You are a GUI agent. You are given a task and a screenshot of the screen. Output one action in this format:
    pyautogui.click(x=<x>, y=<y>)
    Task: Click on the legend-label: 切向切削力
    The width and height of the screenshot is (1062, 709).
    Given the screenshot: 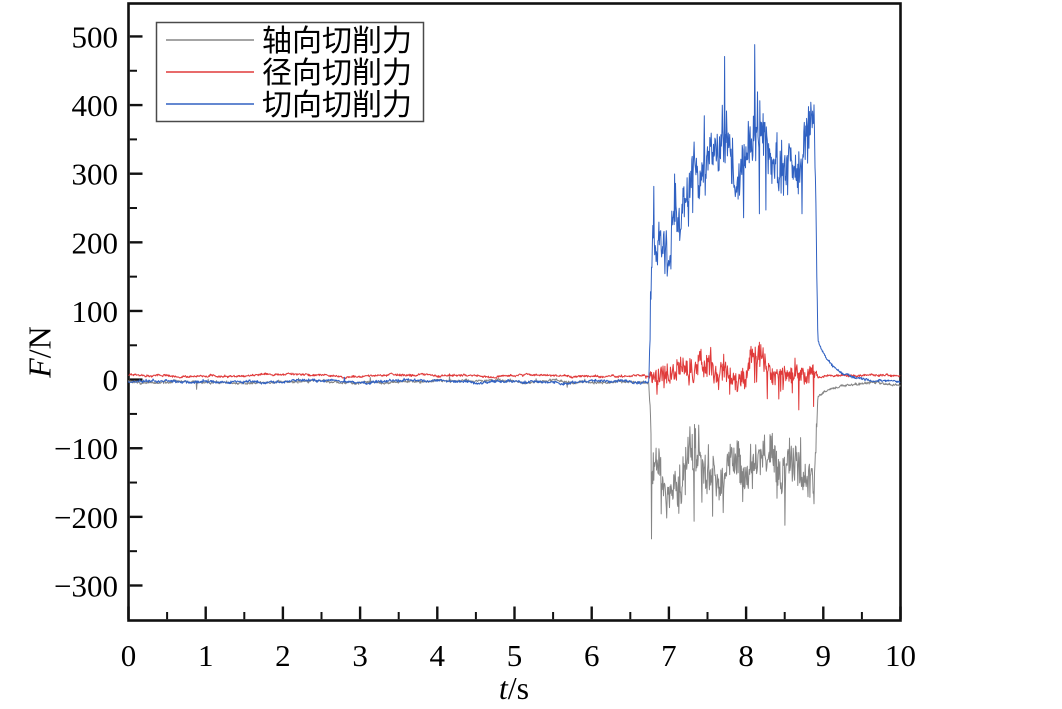 What is the action you would take?
    pyautogui.click(x=337, y=105)
    